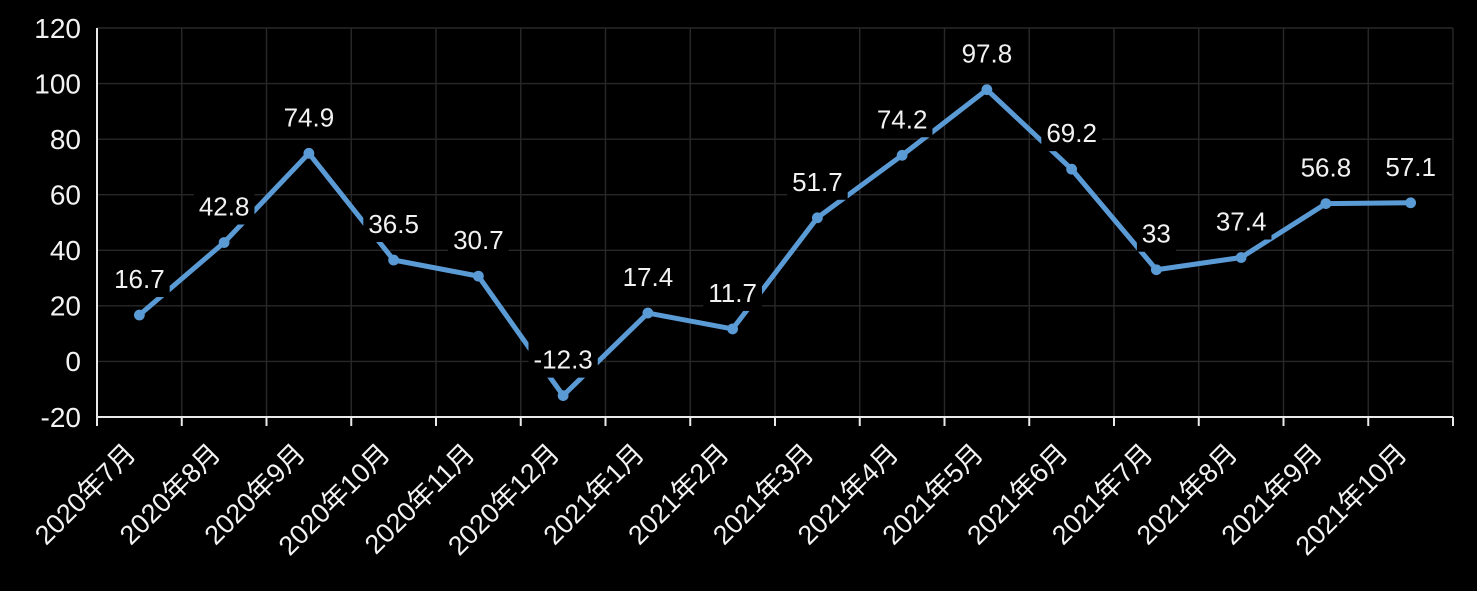  I want to click on data-label-text: 30.7, so click(478, 240).